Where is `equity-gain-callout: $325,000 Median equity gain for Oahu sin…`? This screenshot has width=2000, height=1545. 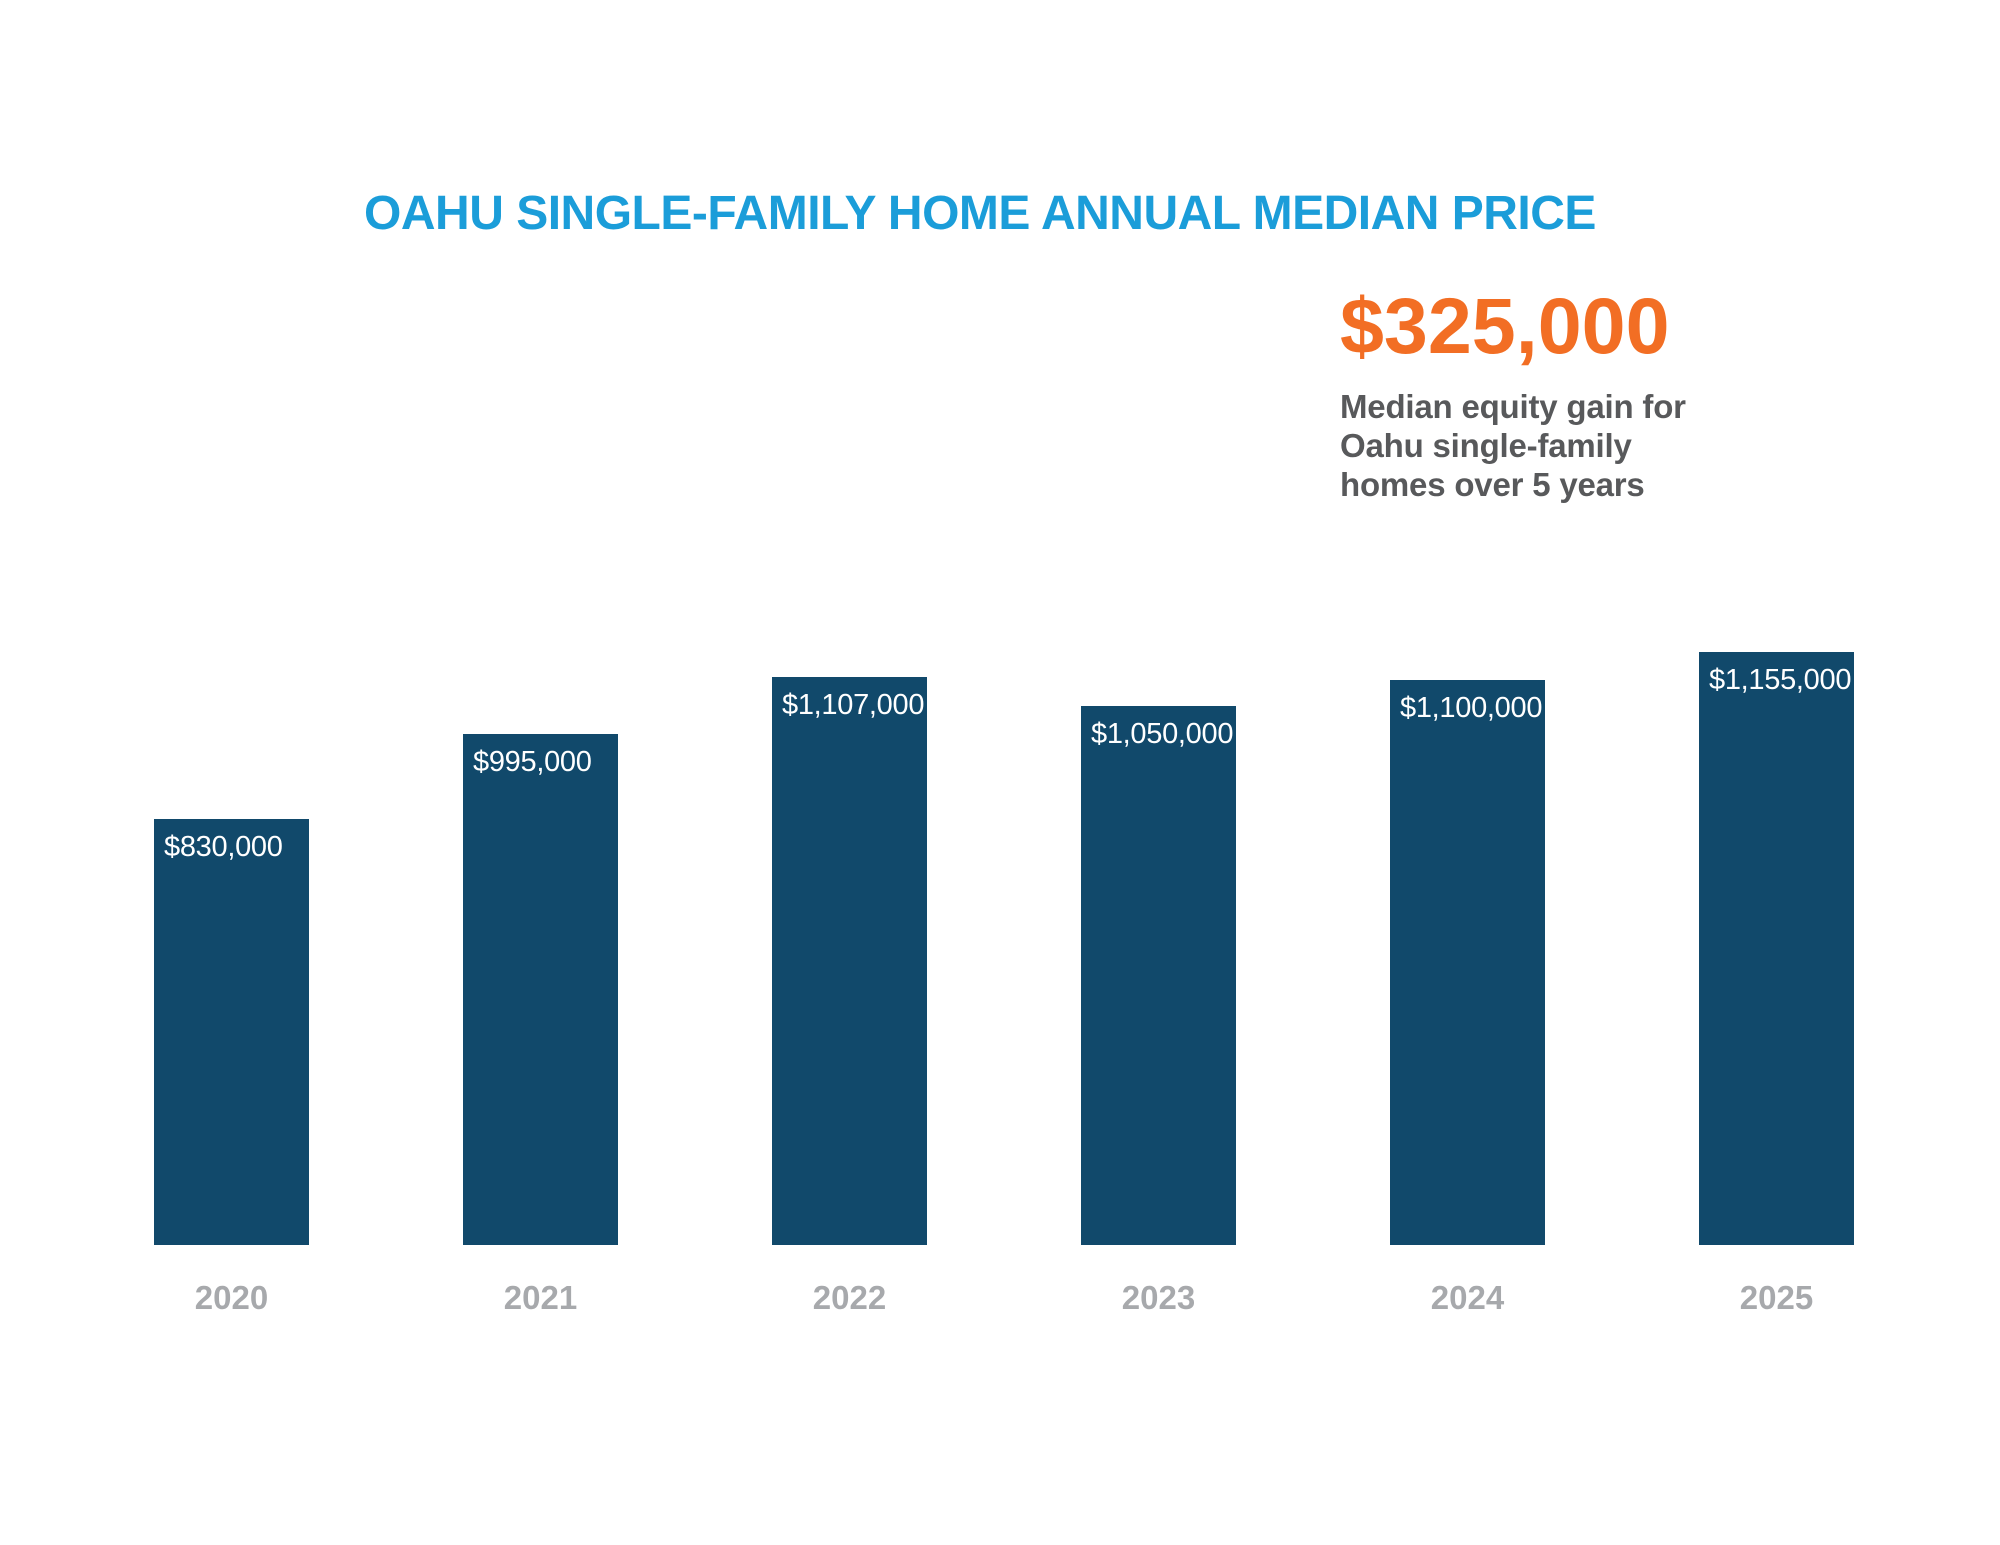 equity-gain-callout: $325,000 Median equity gain for Oahu sin… is located at coordinates (1570, 395).